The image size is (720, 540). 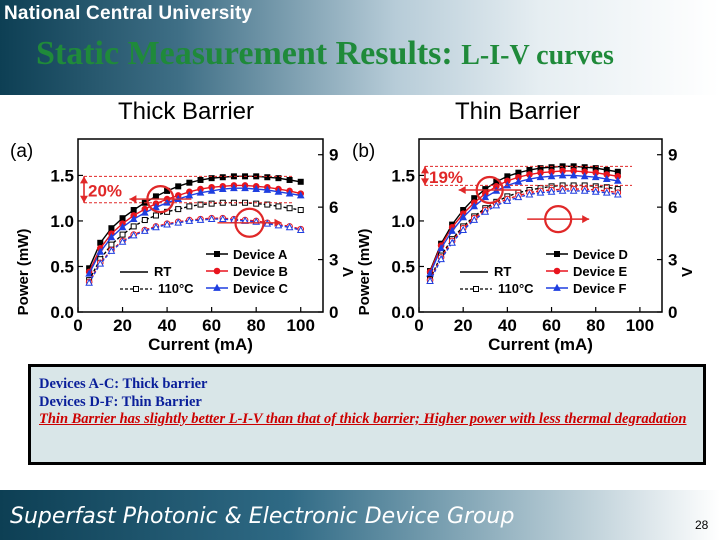 What do you see at coordinates (518, 111) in the screenshot?
I see `thin-barrier-heading: Thin Barrier` at bounding box center [518, 111].